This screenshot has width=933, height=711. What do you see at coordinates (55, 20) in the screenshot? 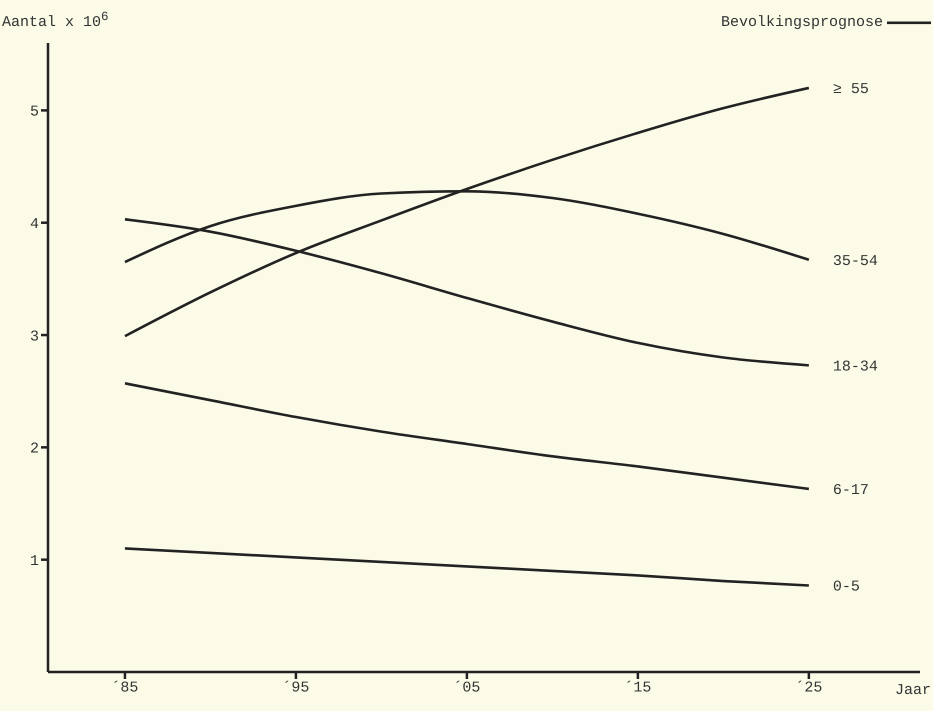
I see `y-axis-title: Aantal x 10$^{6}$` at bounding box center [55, 20].